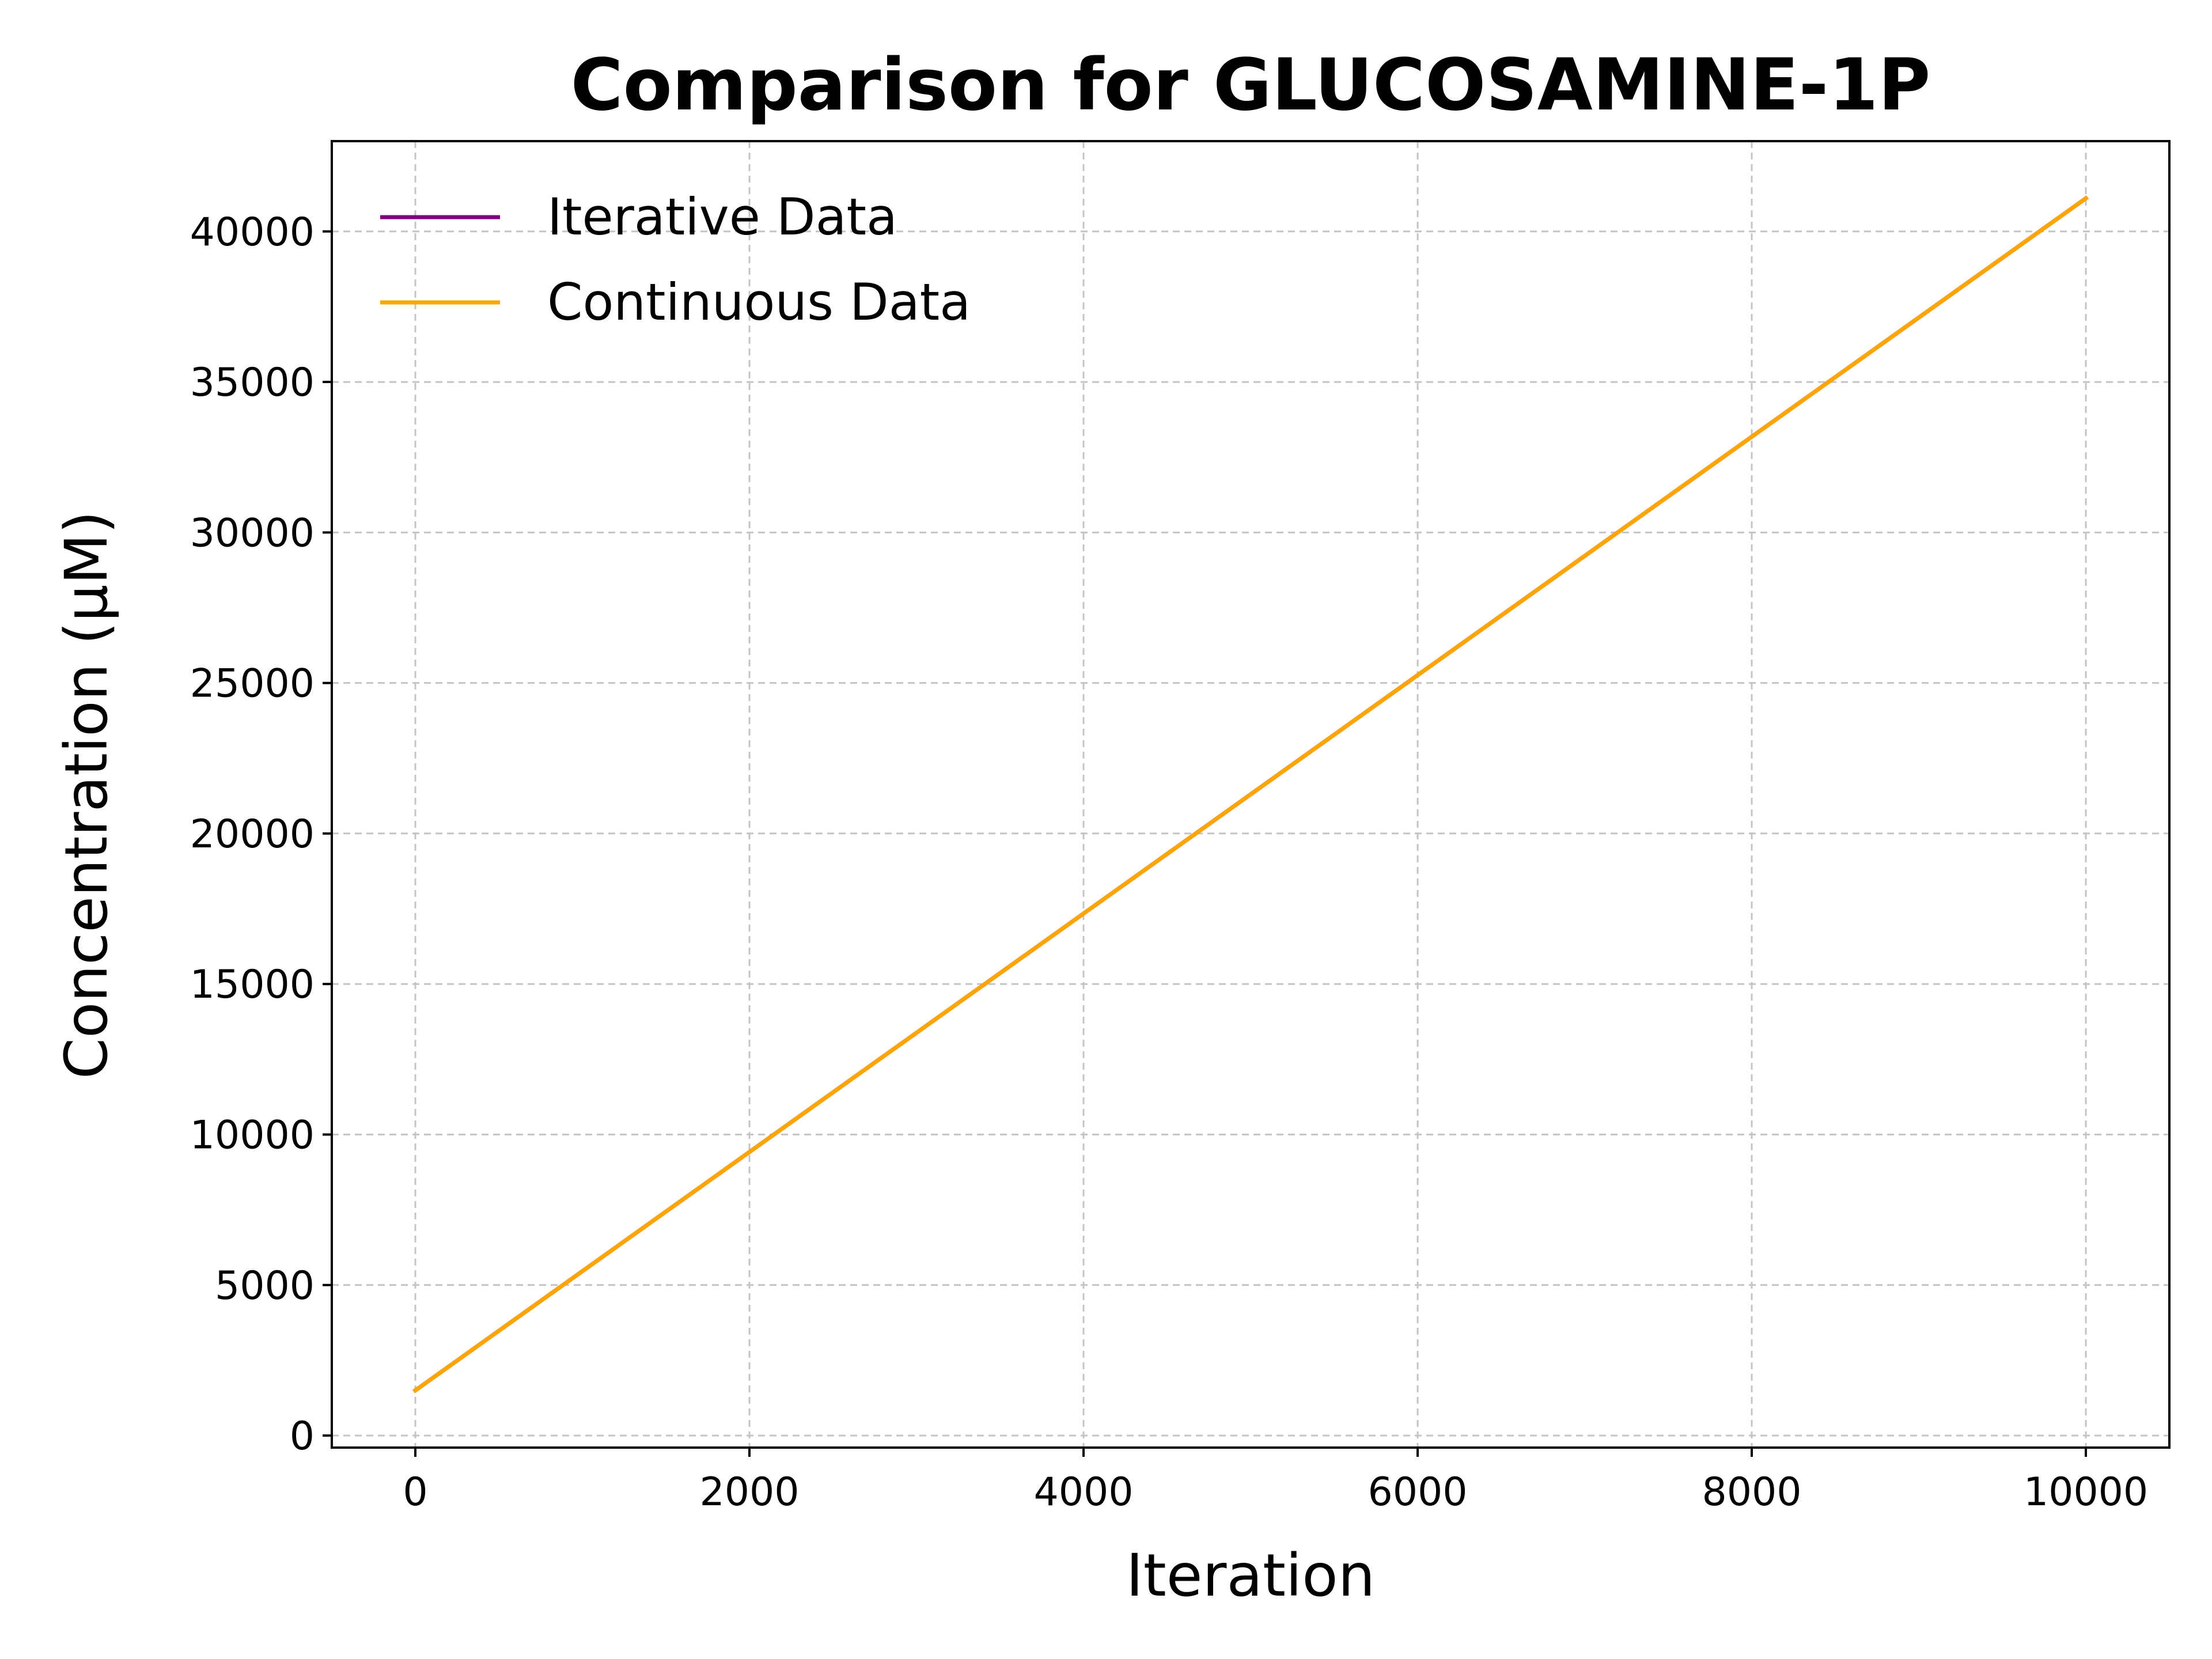  I want to click on x-tick-label: 4000, so click(1083, 1492).